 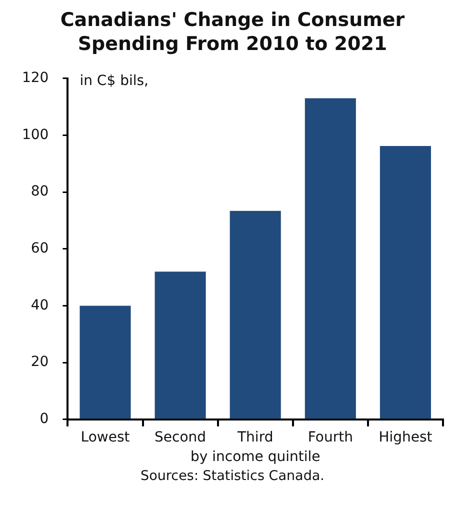 I want to click on x-tick-label: Highest, so click(x=405, y=437).